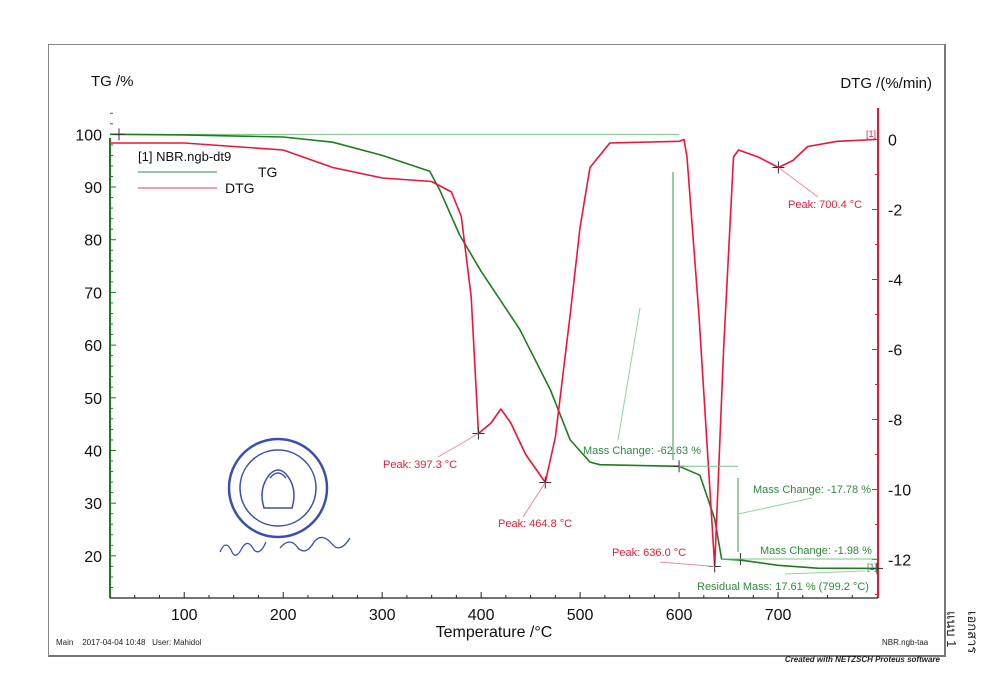 Image resolution: width=994 pixels, height=698 pixels. What do you see at coordinates (812, 490) in the screenshot?
I see `mass-change-label-2: Mass Change: -17.78 %` at bounding box center [812, 490].